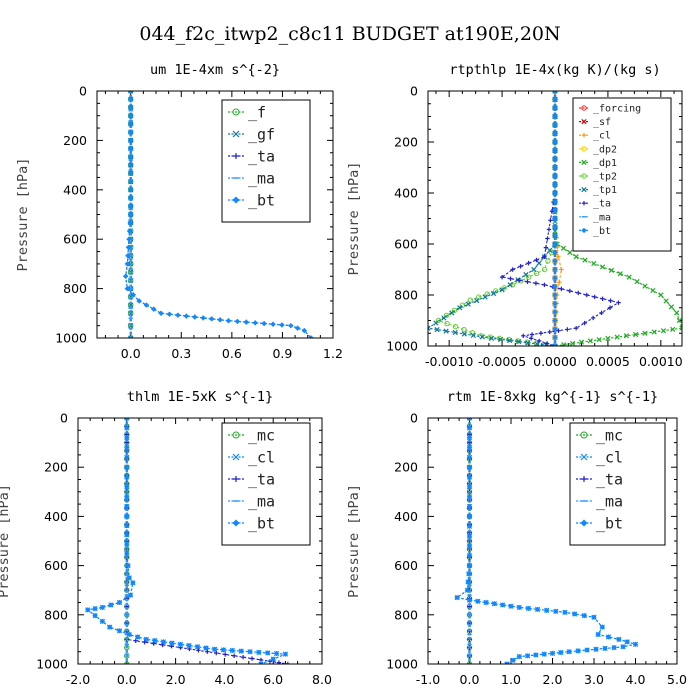 The width and height of the screenshot is (700, 700). I want to click on legend: _mc _cl _ta _ma _bt, so click(266, 484).